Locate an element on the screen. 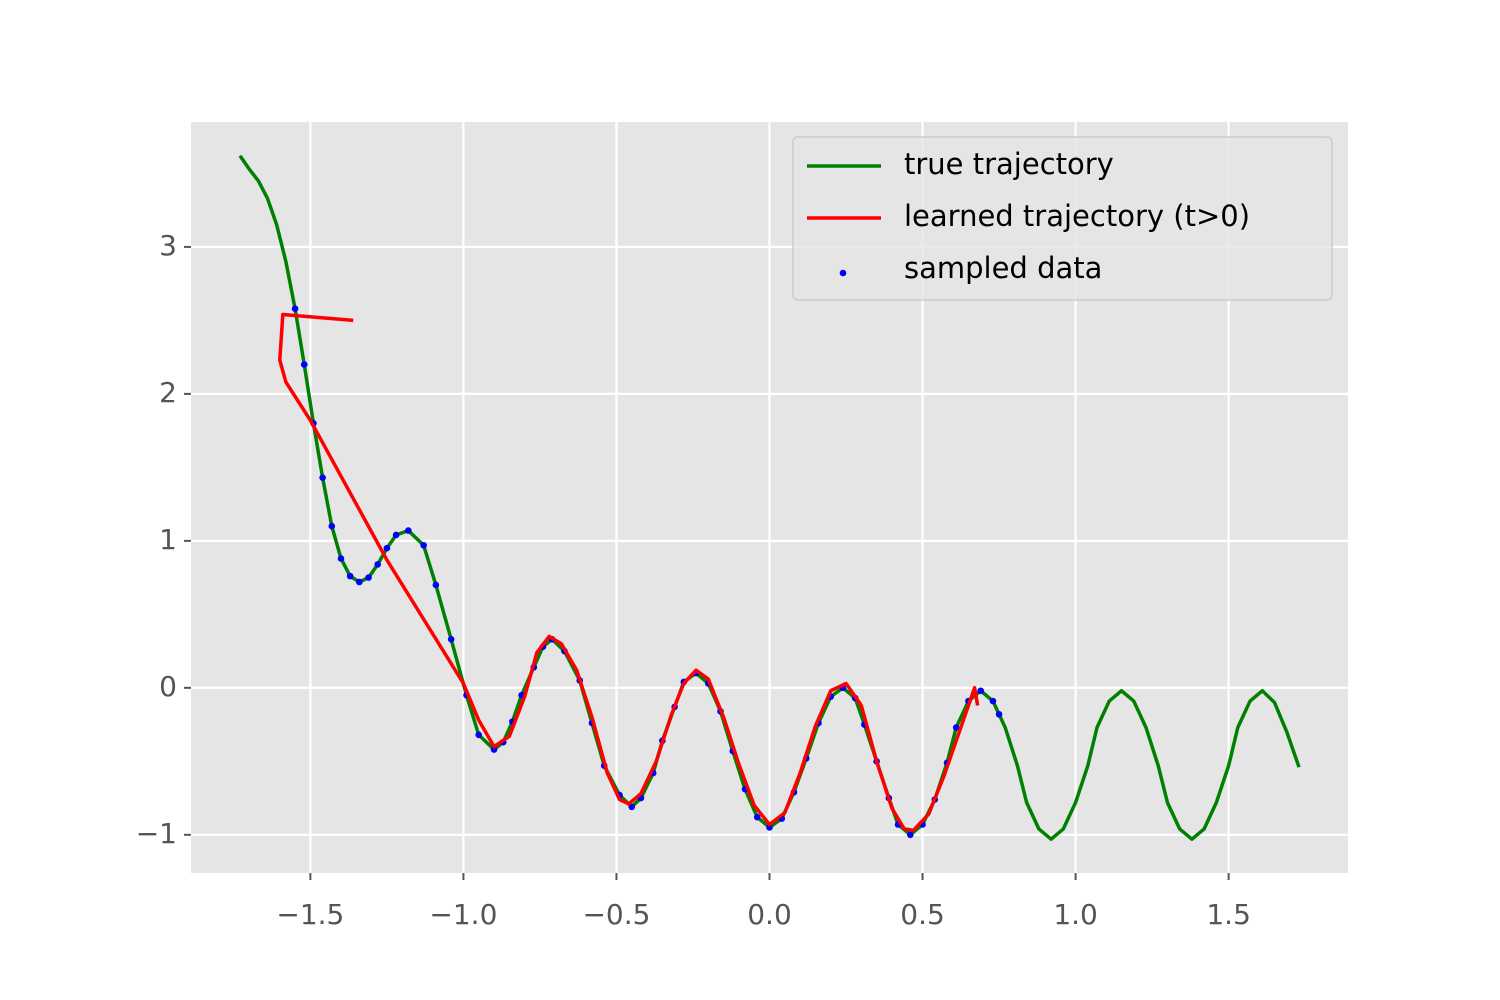 The height and width of the screenshot is (1000, 1500). x-tick-label: −1.5 is located at coordinates (310, 914).